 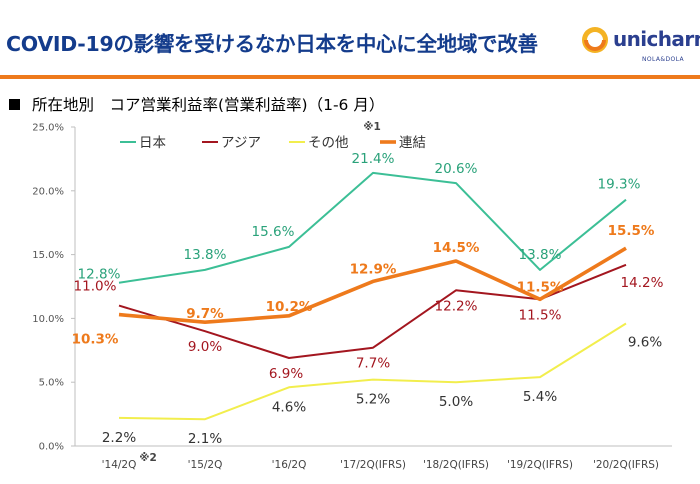 What do you see at coordinates (456, 306) in the screenshot?
I see `data-label: 12.2%` at bounding box center [456, 306].